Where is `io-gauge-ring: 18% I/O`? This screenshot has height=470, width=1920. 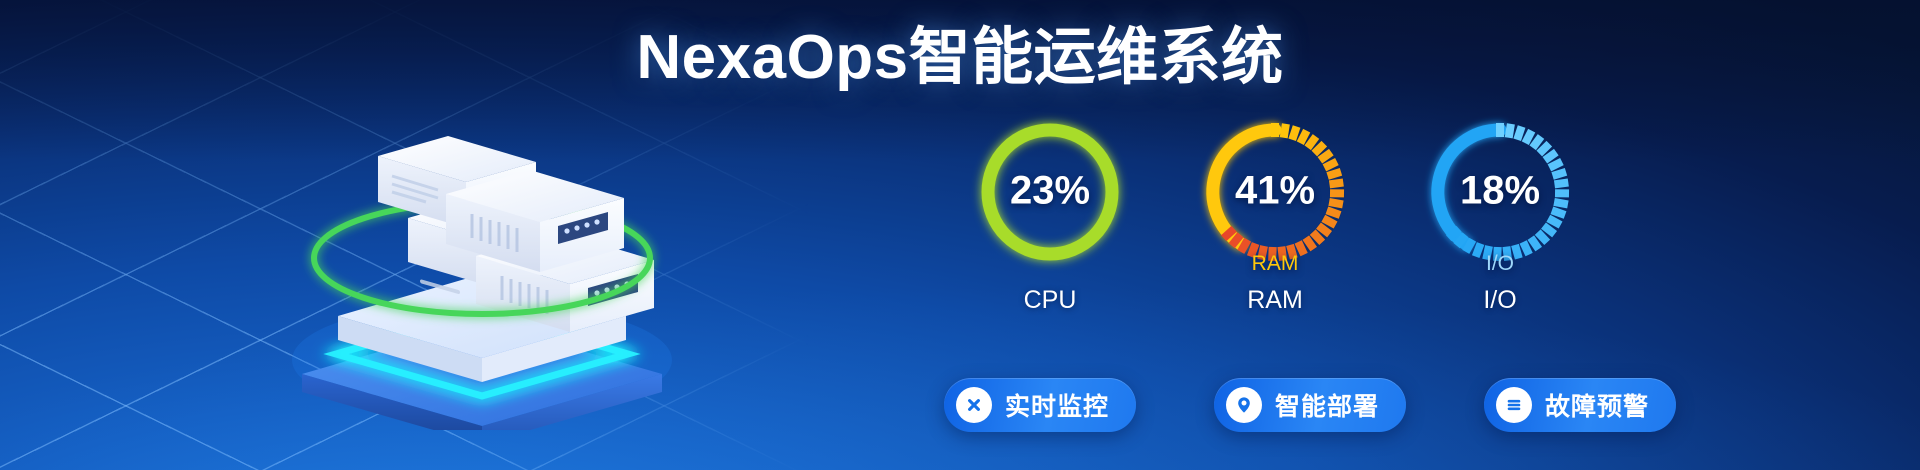 io-gauge-ring: 18% I/O is located at coordinates (1500, 193).